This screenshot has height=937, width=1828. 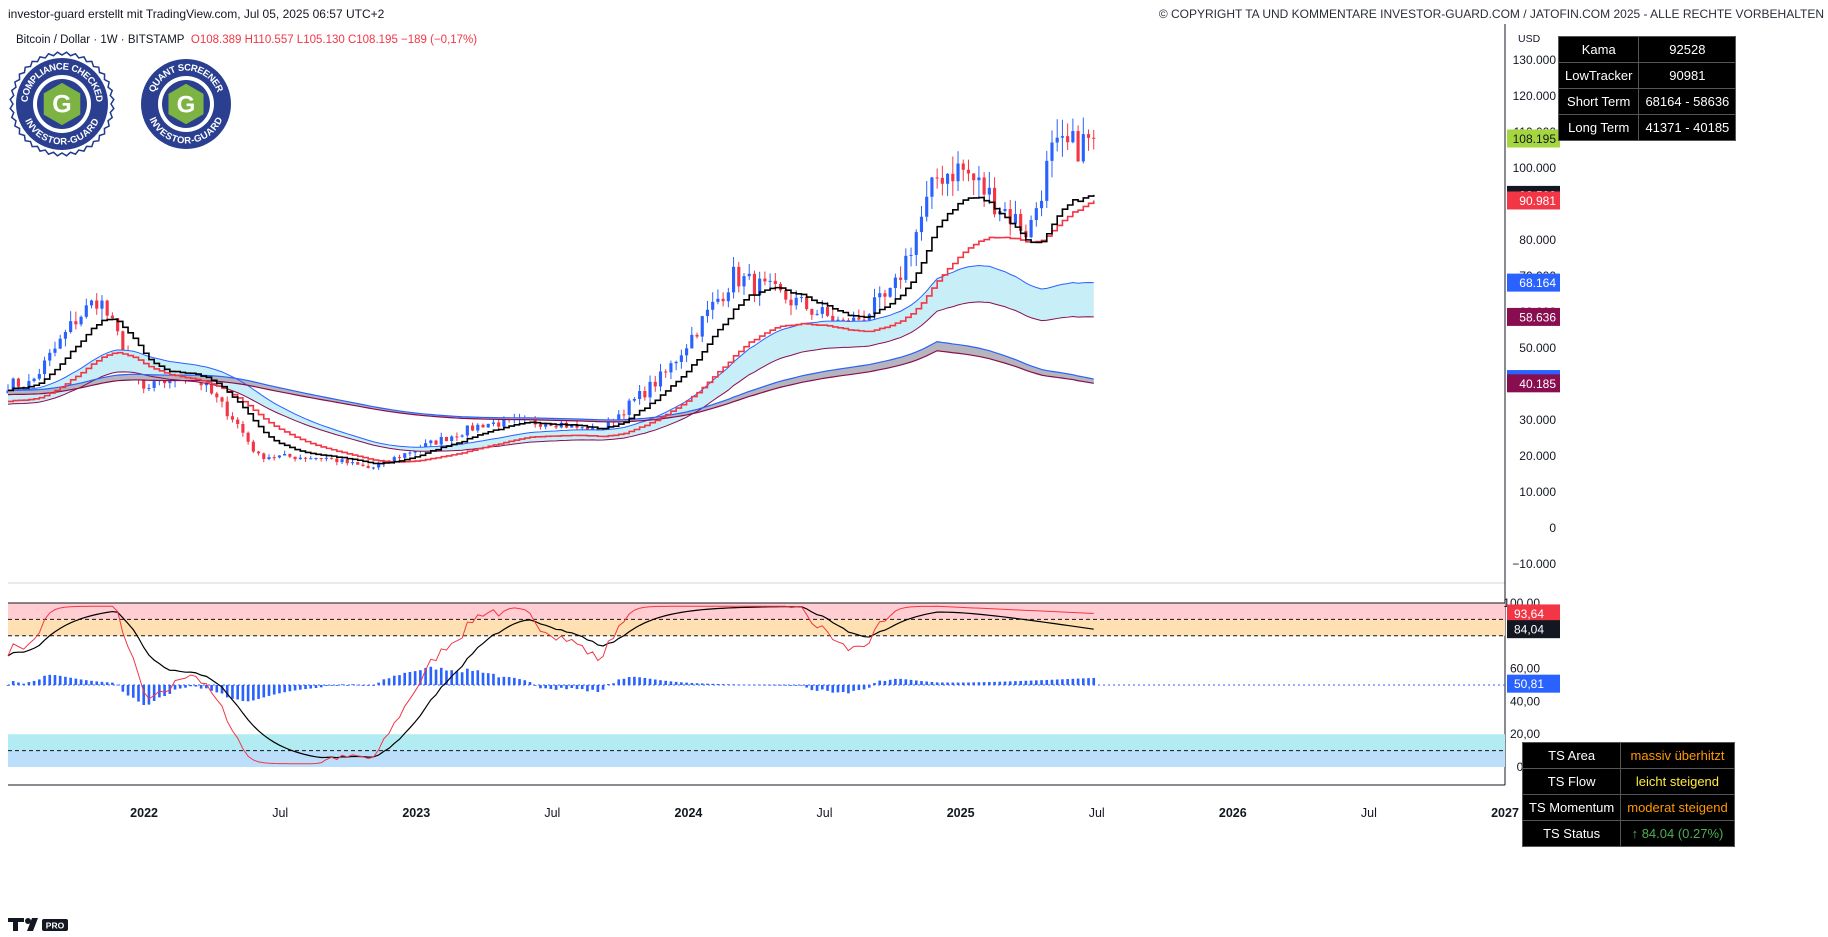 What do you see at coordinates (1598, 101) in the screenshot?
I see `info-label: Short Term` at bounding box center [1598, 101].